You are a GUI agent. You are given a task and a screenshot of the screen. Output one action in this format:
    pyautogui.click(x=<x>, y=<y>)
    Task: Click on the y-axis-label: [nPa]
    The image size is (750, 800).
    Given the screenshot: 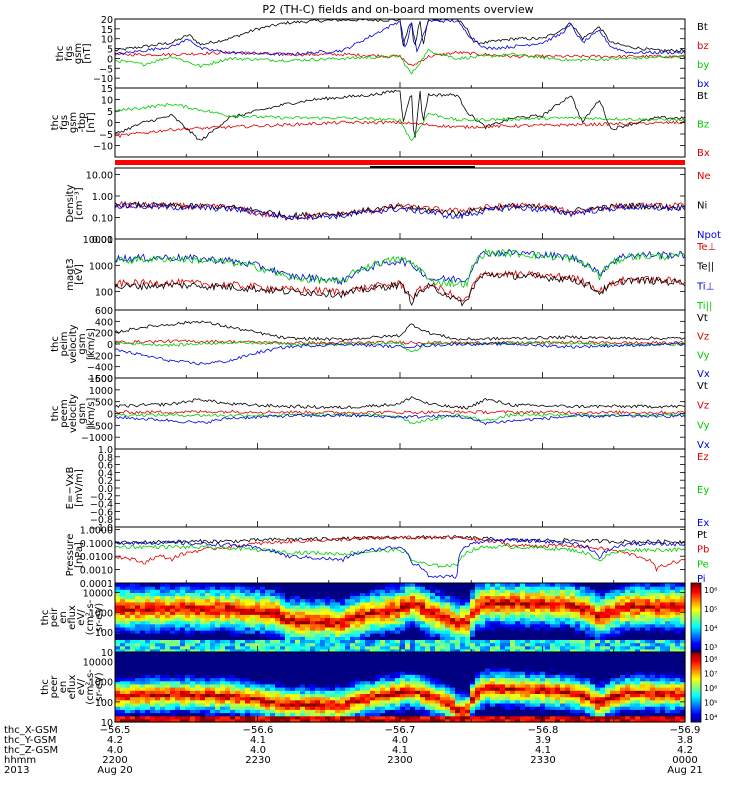 What is the action you would take?
    pyautogui.click(x=79, y=555)
    